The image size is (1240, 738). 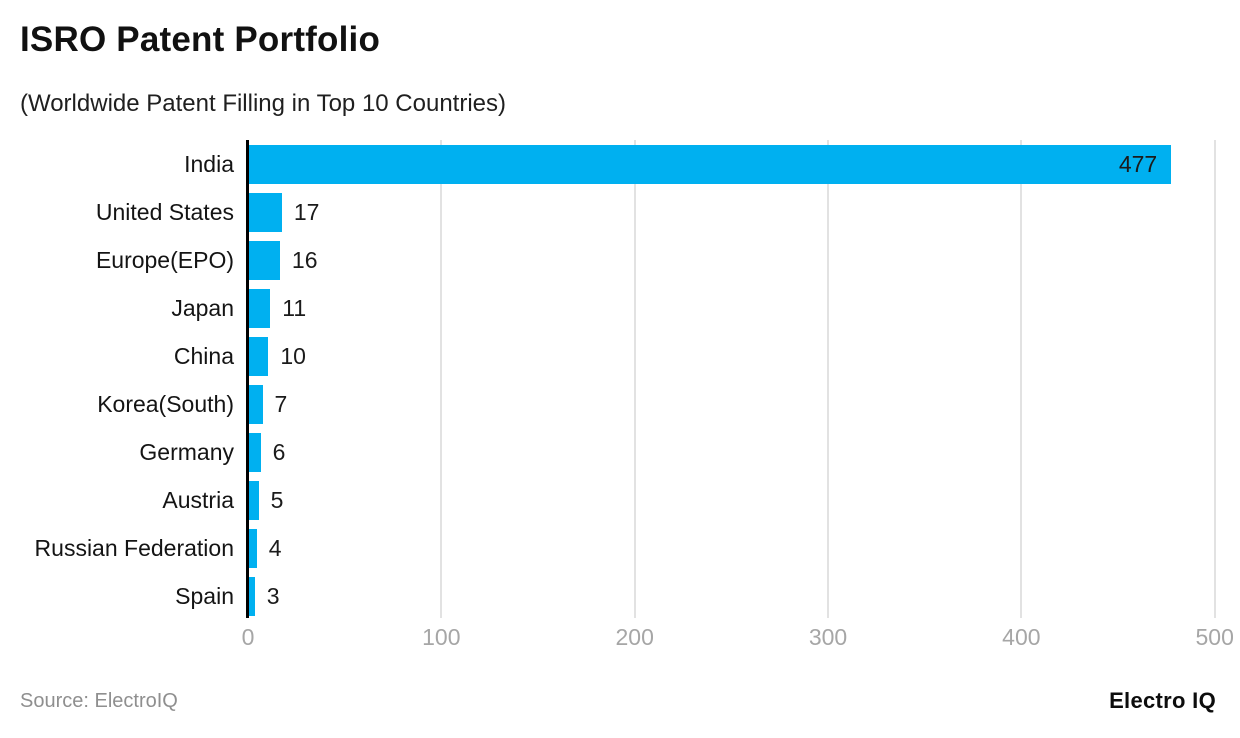 I want to click on x-tick-label: 500, so click(x=1214, y=637).